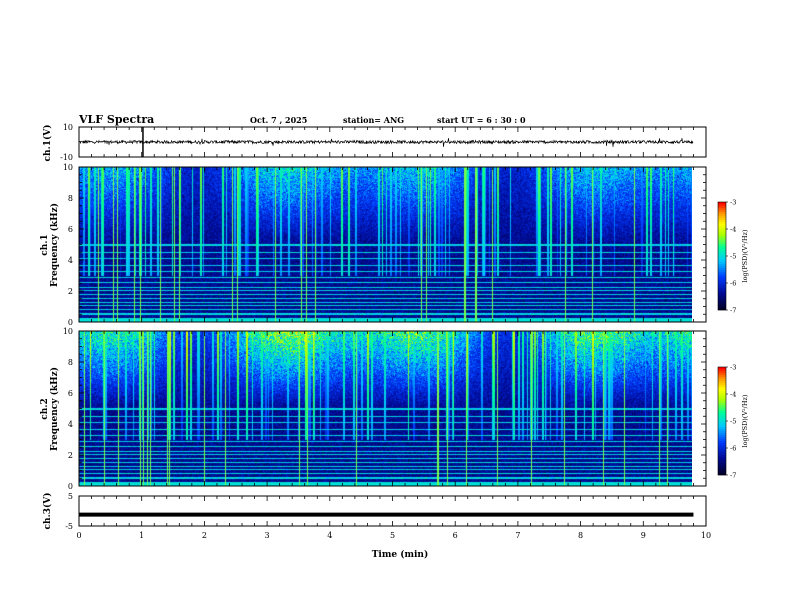 The height and width of the screenshot is (612, 792). Describe the element at coordinates (733, 311) in the screenshot. I see `colorbar-tick-label: -7` at that location.